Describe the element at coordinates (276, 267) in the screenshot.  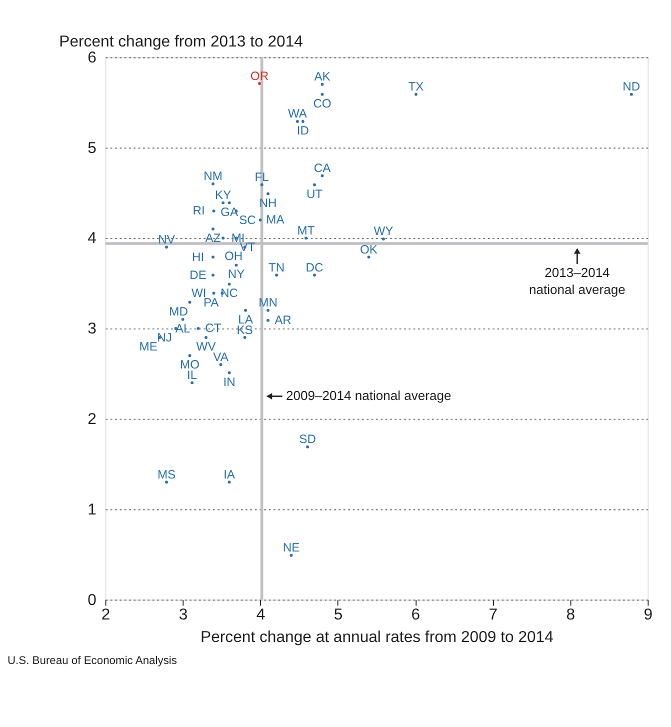
I see `data-label: TN` at that location.